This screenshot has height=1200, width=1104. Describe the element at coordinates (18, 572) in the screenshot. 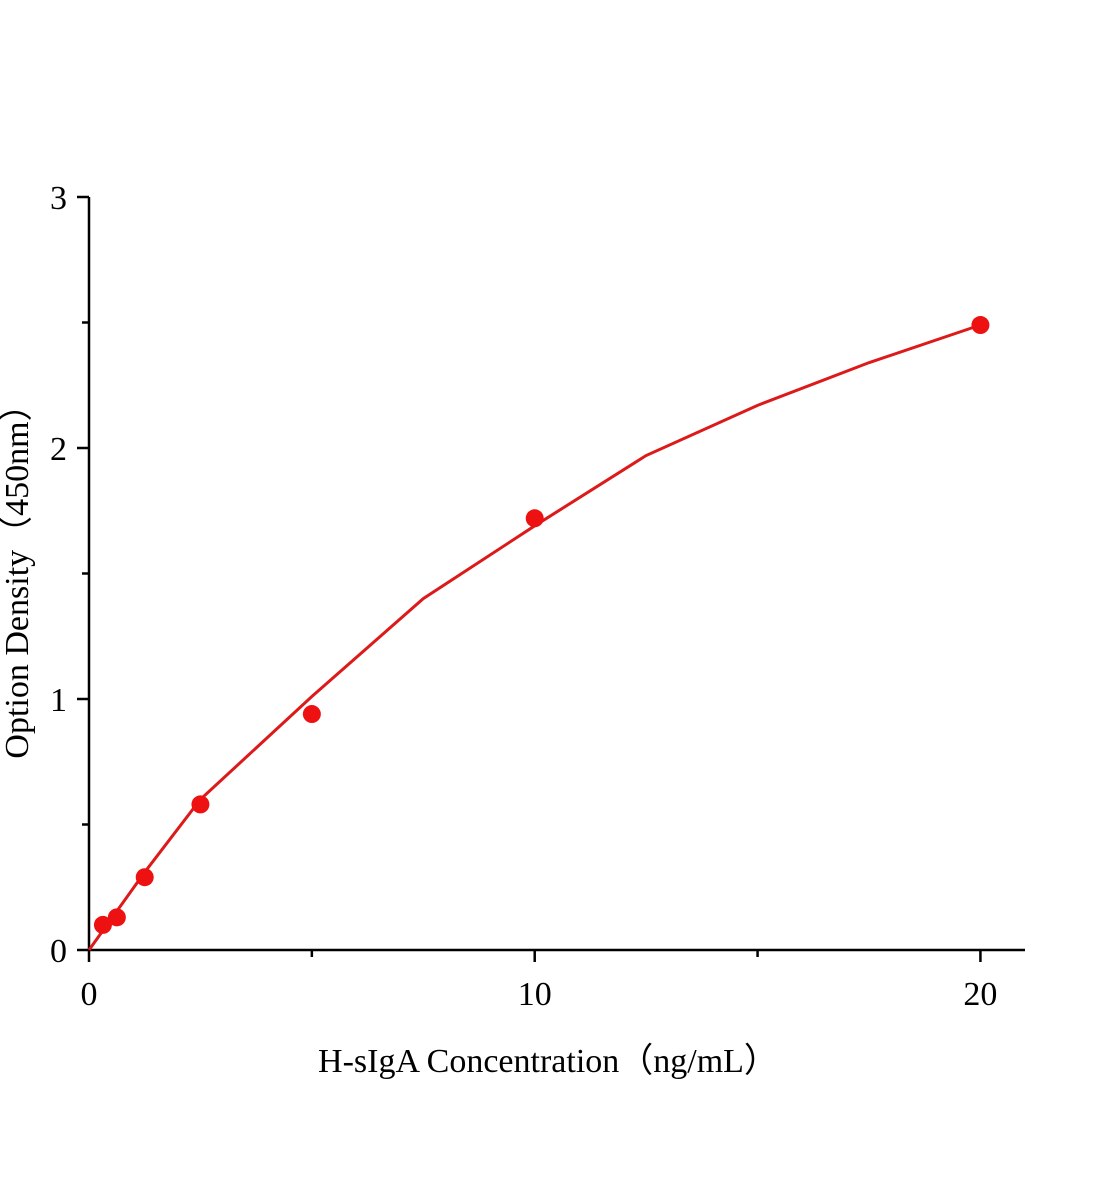

I see `y-axis-label: Option Density（450nm）` at that location.